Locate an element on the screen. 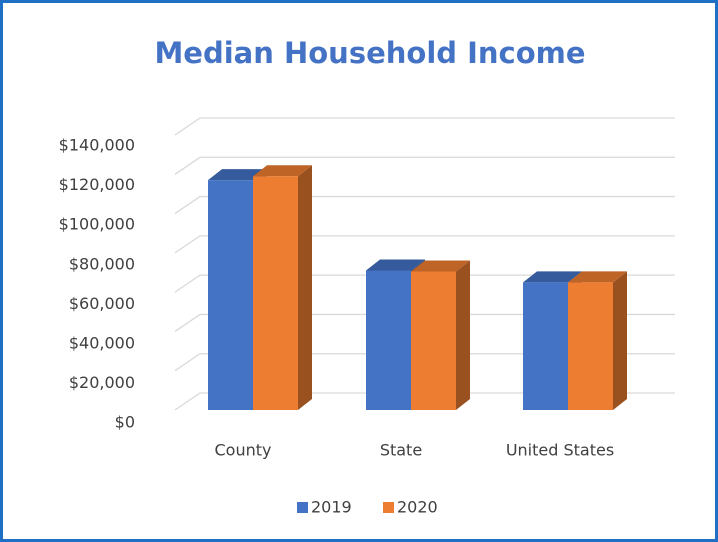 The image size is (718, 542). chart-title: Median Household Income is located at coordinates (369, 53).